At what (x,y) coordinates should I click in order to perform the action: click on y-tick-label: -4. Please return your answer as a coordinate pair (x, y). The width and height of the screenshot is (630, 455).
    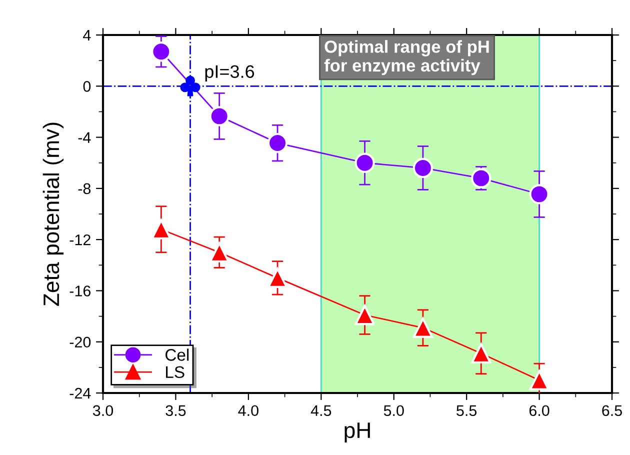
    Looking at the image, I should click on (84, 137).